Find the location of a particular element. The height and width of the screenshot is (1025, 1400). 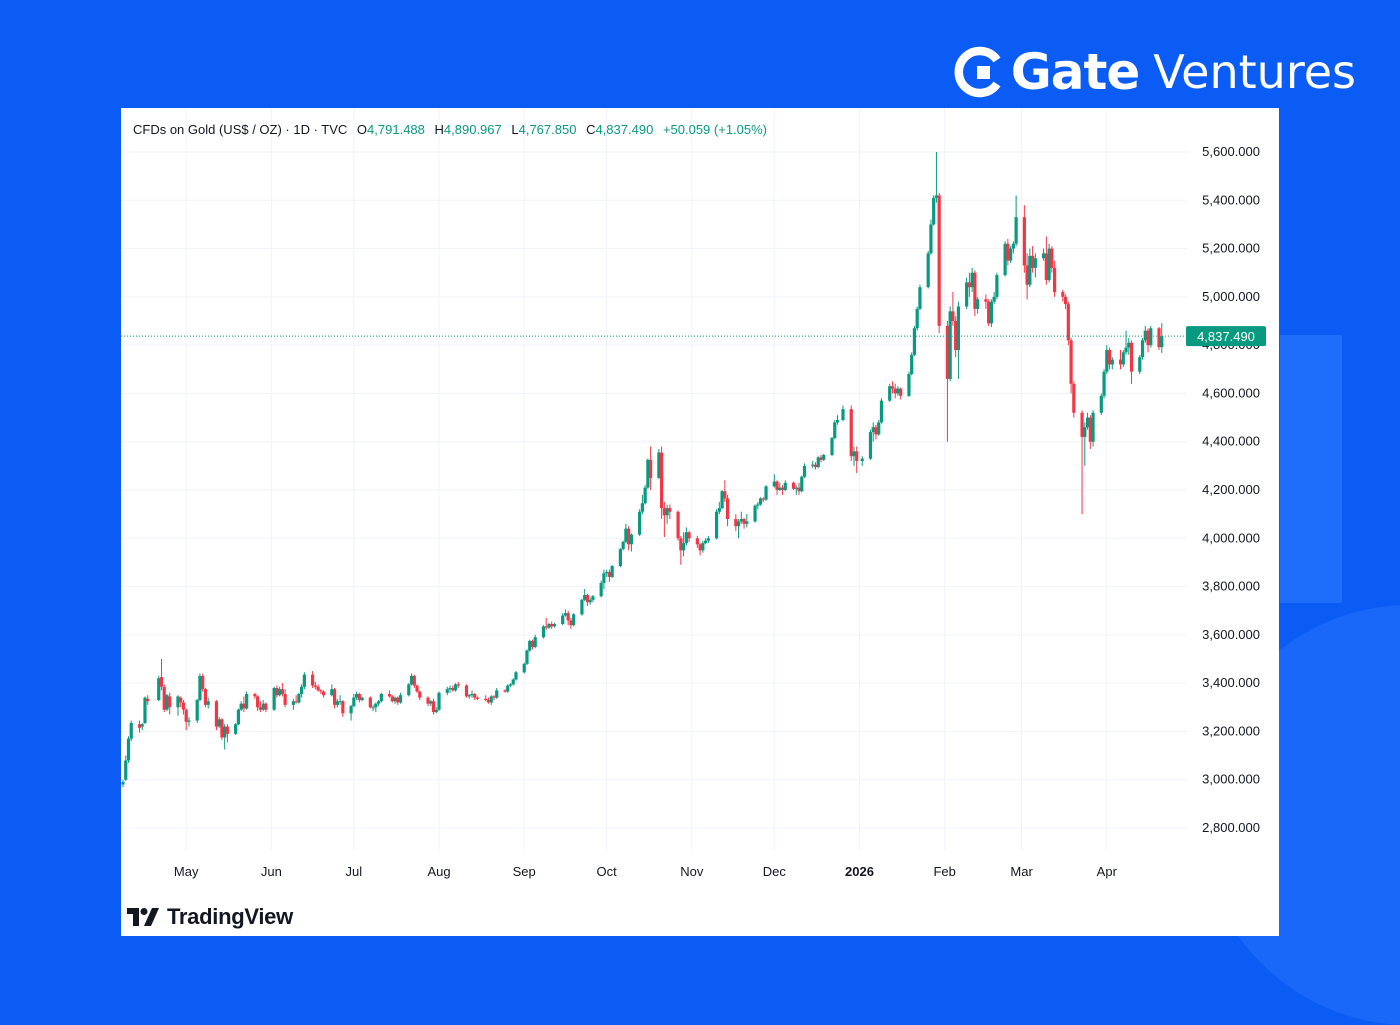

legend-open-label: O is located at coordinates (362, 129).